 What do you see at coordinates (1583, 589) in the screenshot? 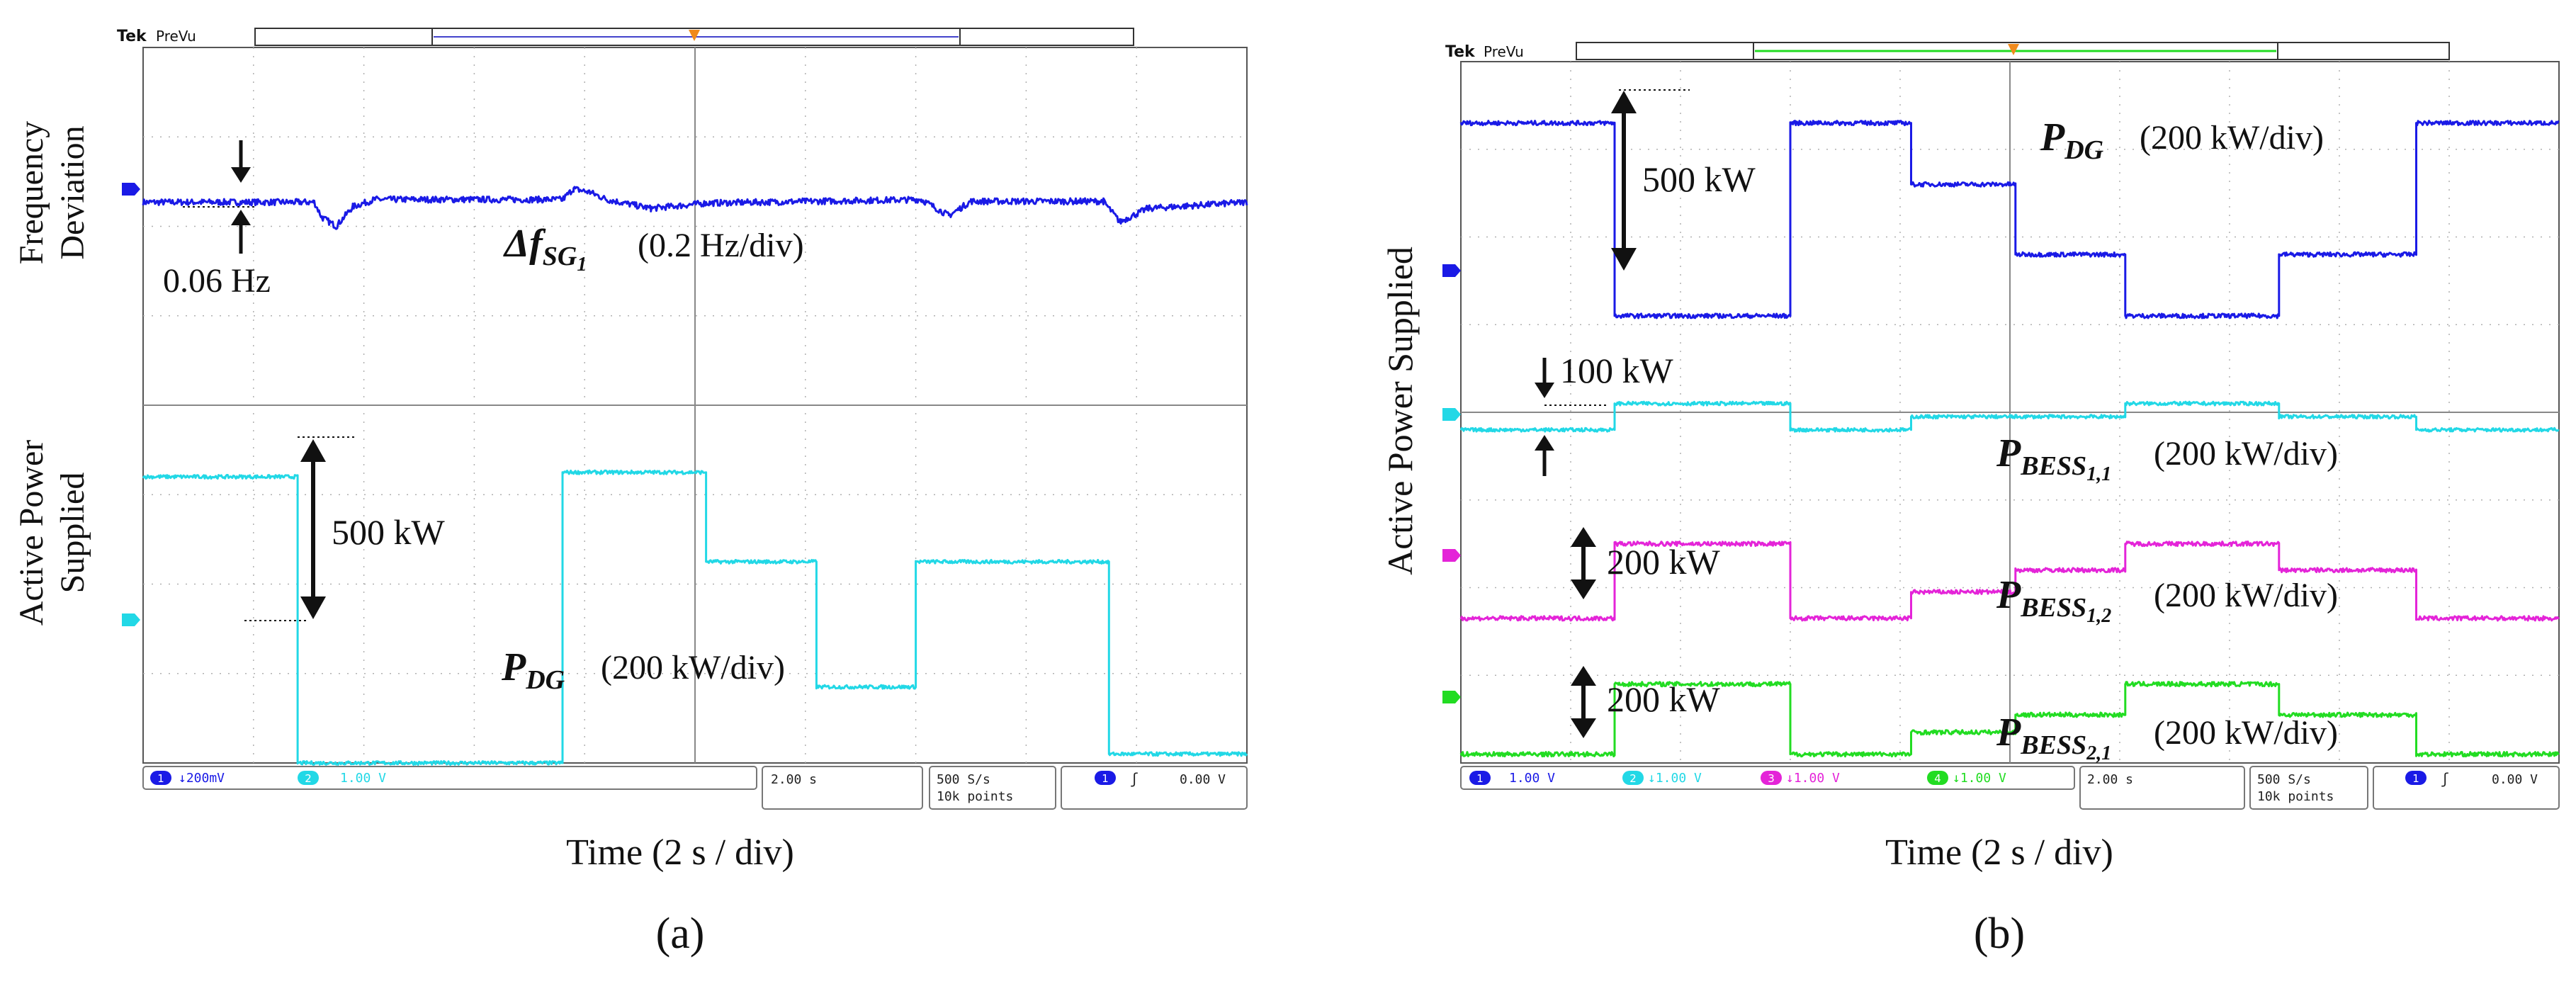
I see `arrow-200kw-1-down-icon` at bounding box center [1583, 589].